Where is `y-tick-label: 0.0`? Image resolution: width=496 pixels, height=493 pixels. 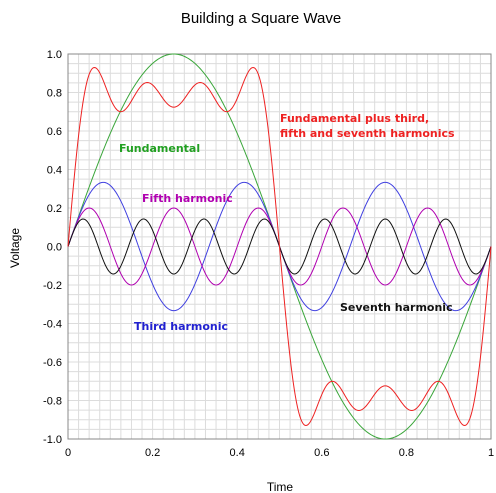 y-tick-label: 0.0 is located at coordinates (54, 248).